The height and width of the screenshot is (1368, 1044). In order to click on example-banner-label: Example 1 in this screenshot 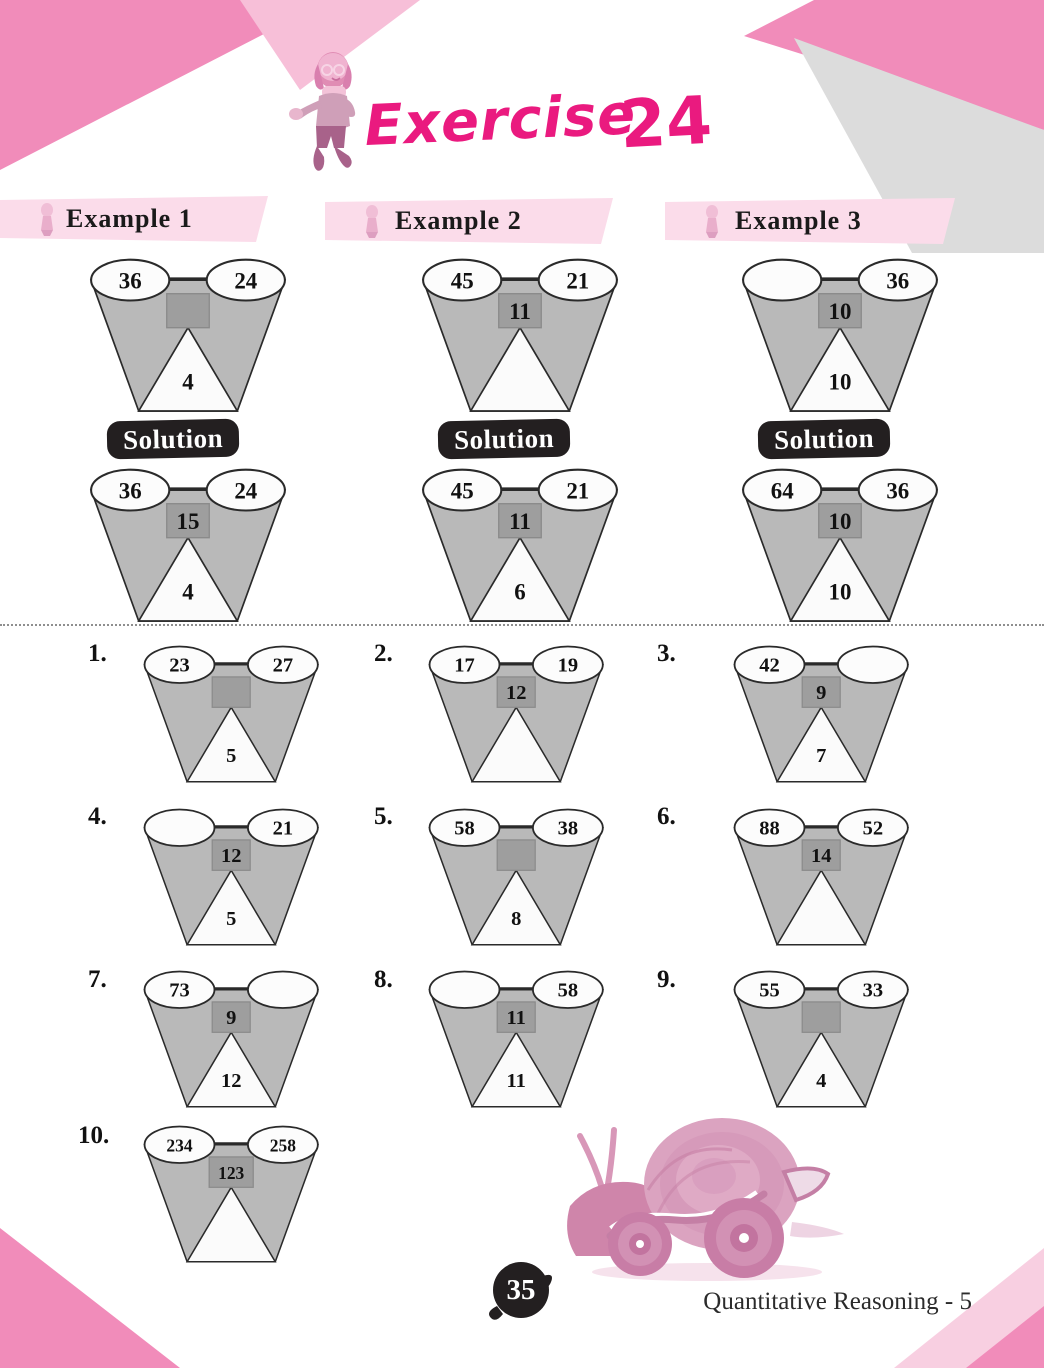, I will do `click(129, 218)`.